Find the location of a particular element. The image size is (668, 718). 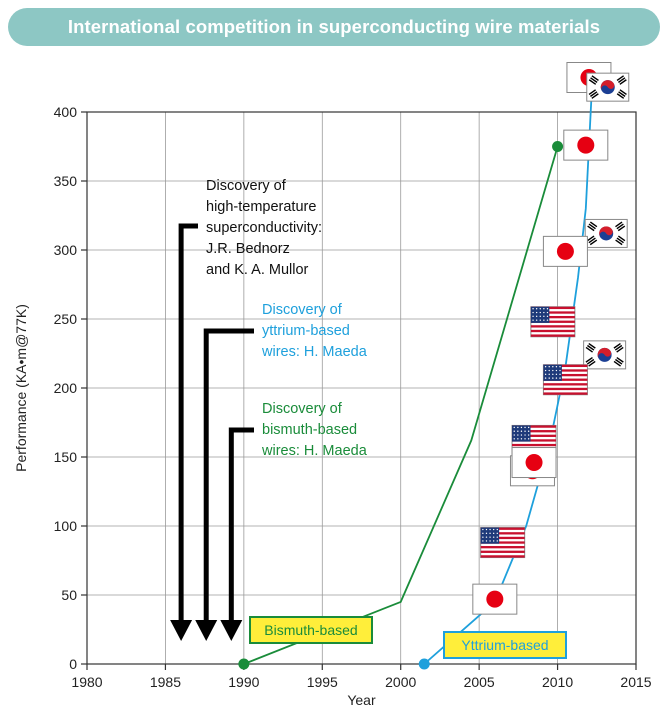

x-tick-label: 2005 is located at coordinates (479, 682).